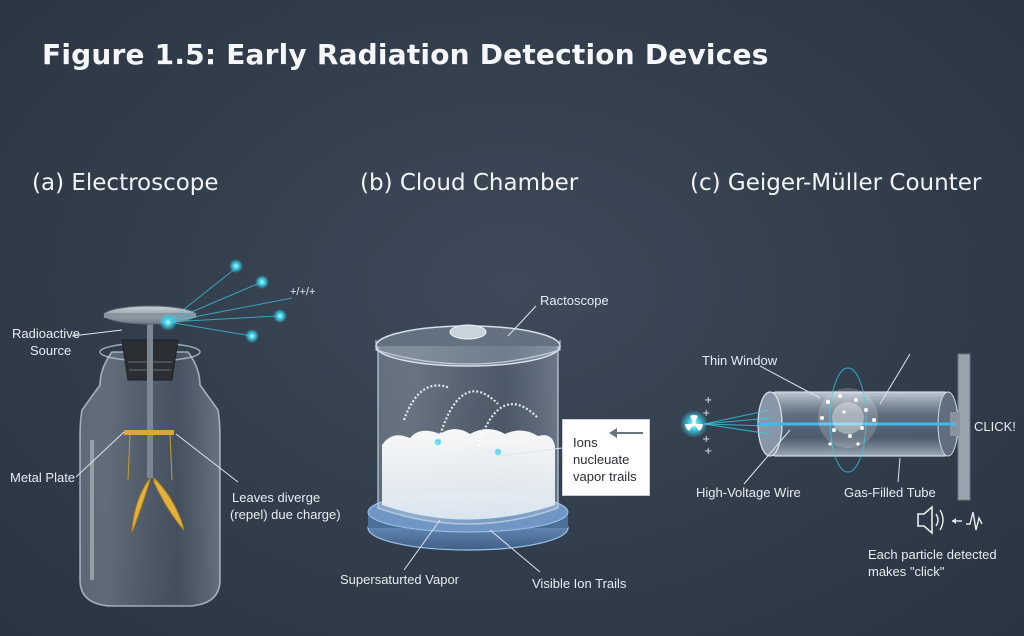  I want to click on label-visible-ion-trails: Visible Ion Trails, so click(579, 583).